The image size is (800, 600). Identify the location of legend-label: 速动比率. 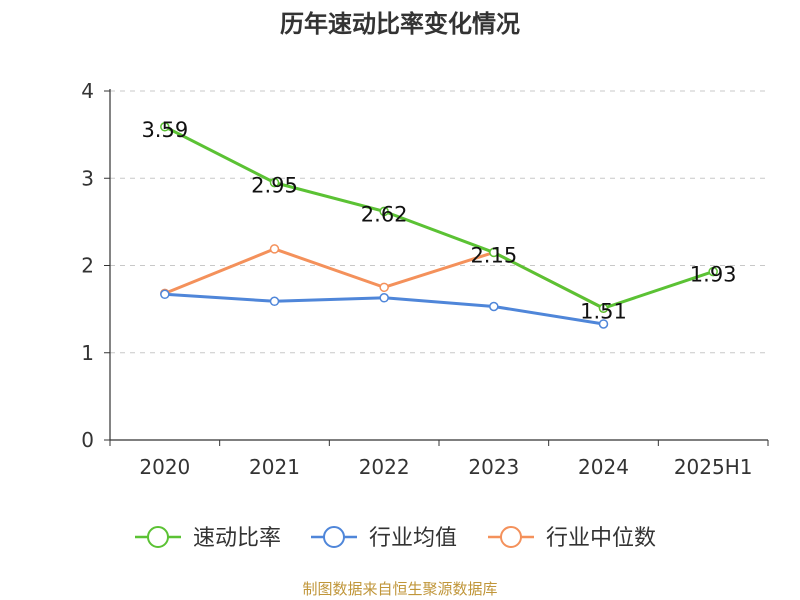
(237, 538).